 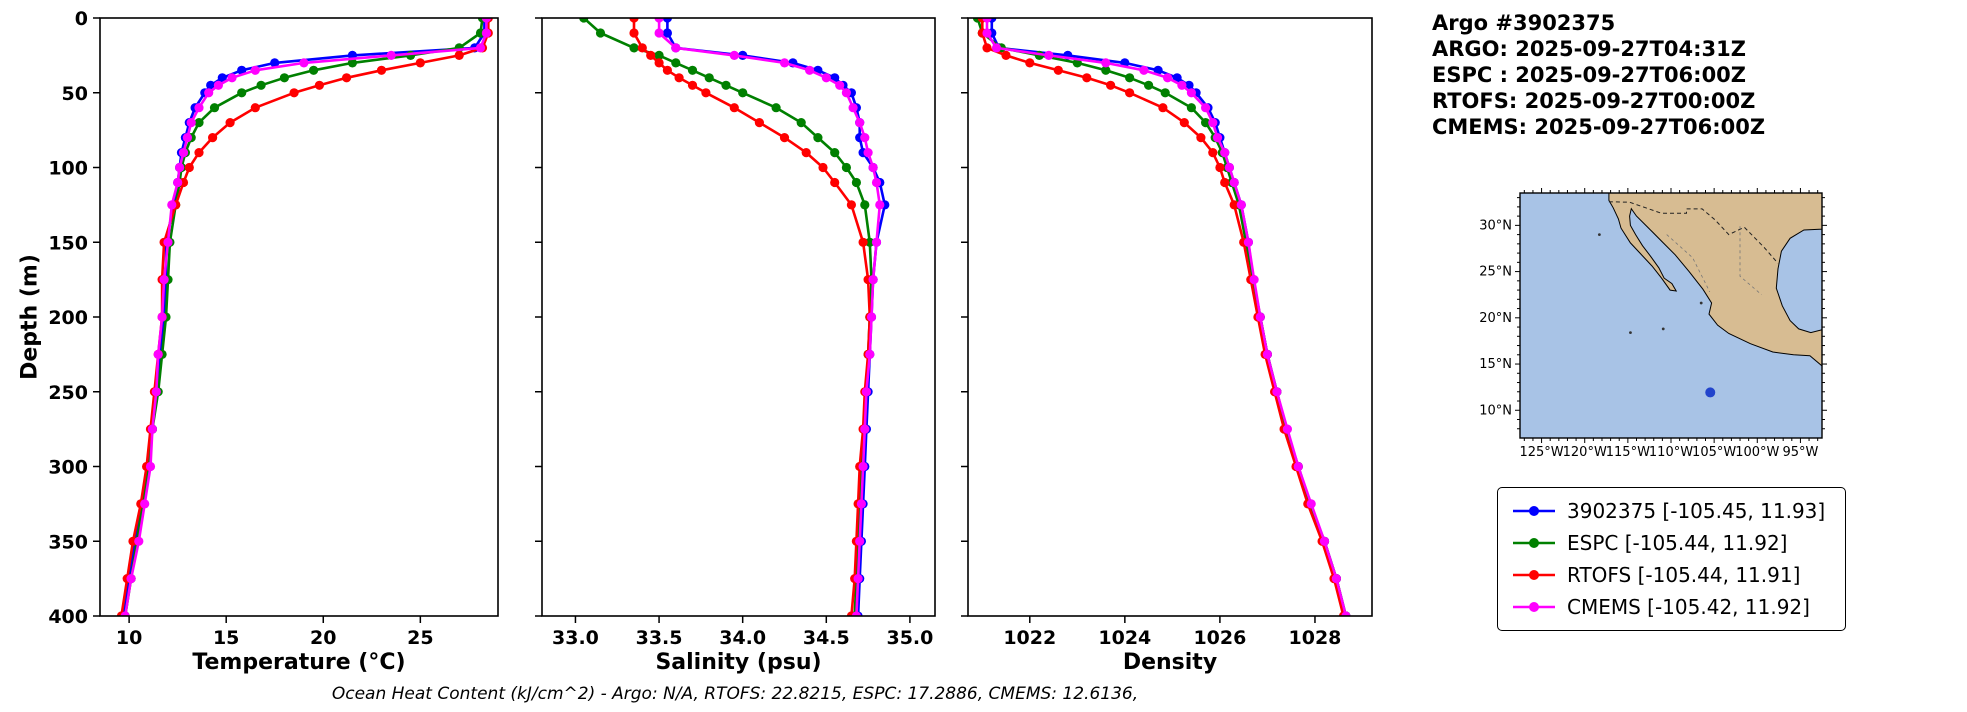 I want to click on x-tick-label: 34.5, so click(x=826, y=638).